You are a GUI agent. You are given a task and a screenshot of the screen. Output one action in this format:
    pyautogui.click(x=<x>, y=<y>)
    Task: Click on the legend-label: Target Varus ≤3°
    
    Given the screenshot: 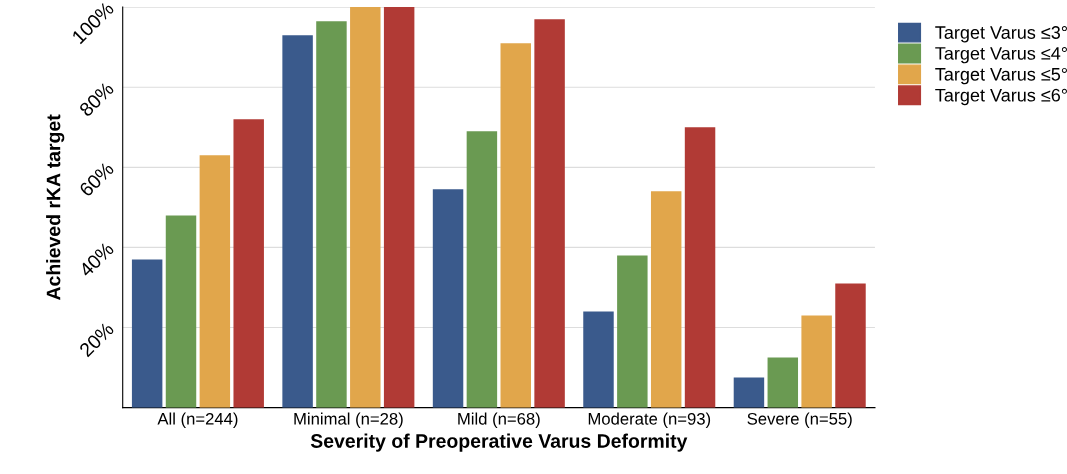 What is the action you would take?
    pyautogui.click(x=1001, y=34)
    